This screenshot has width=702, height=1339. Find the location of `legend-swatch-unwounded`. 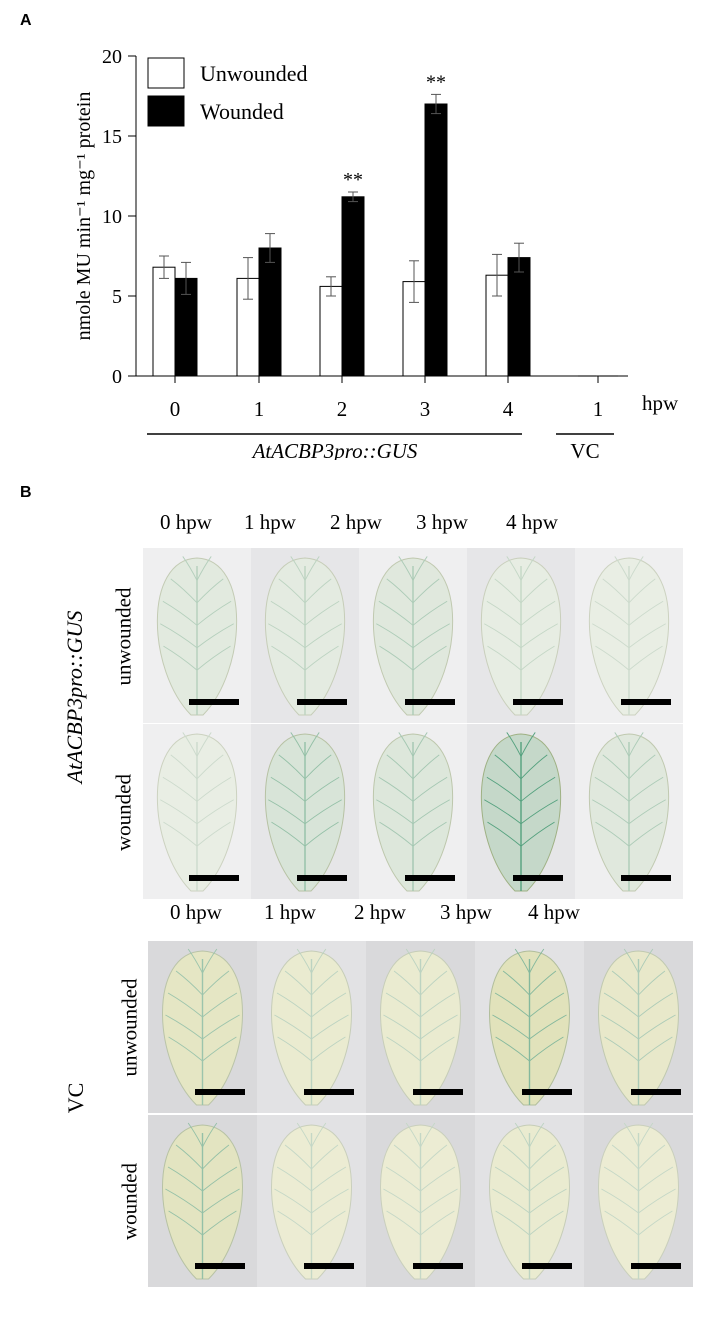

legend-swatch-unwounded is located at coordinates (166, 73).